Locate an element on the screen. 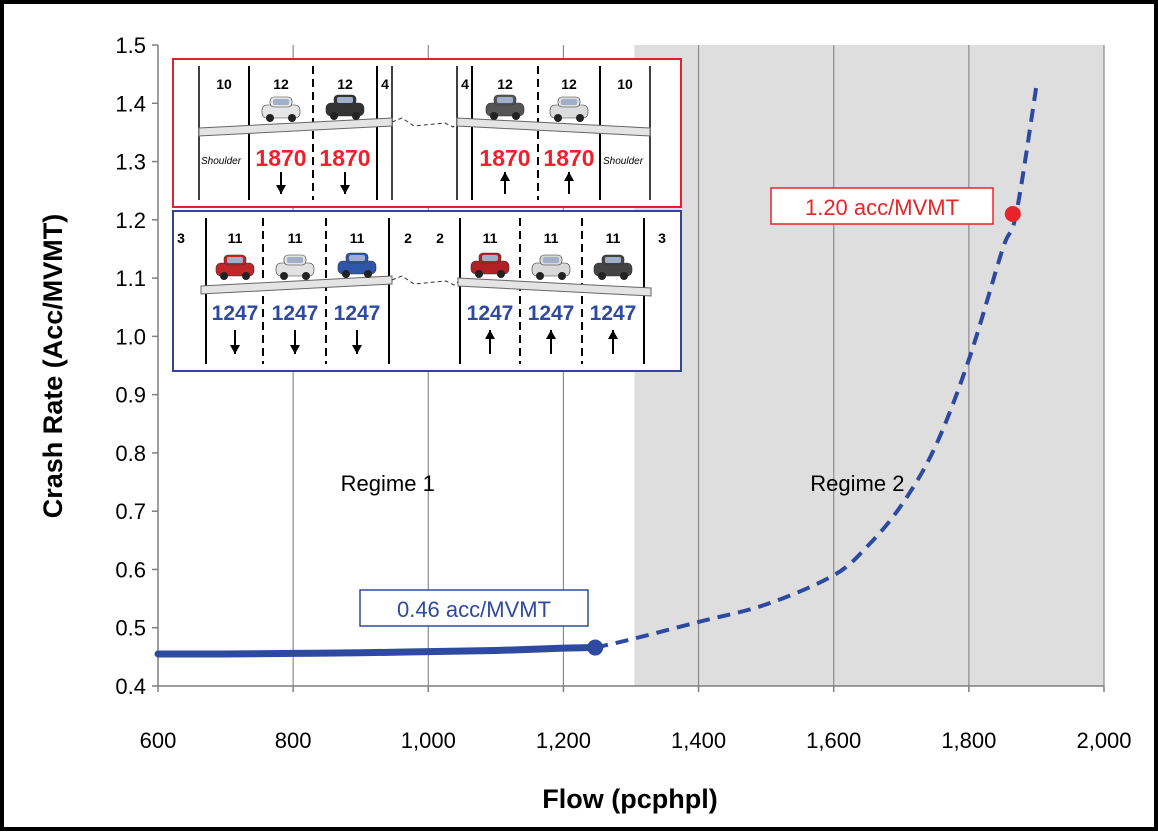 Image resolution: width=1158 pixels, height=836 pixels. annotation-1.20: 1.20 acc/MVMT is located at coordinates (882, 206).